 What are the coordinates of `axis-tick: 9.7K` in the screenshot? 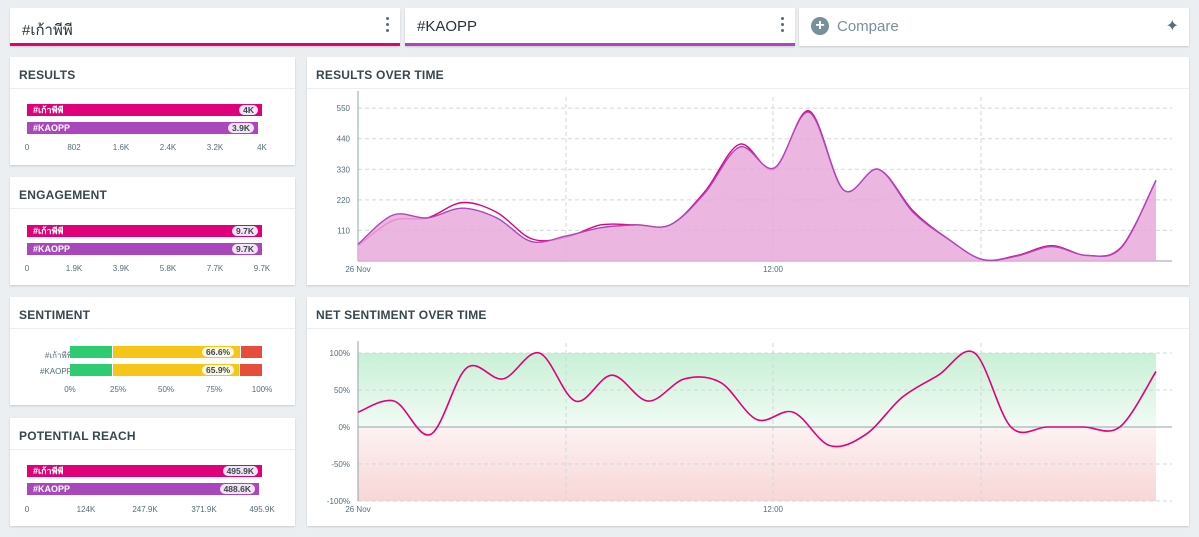 It's located at (262, 268).